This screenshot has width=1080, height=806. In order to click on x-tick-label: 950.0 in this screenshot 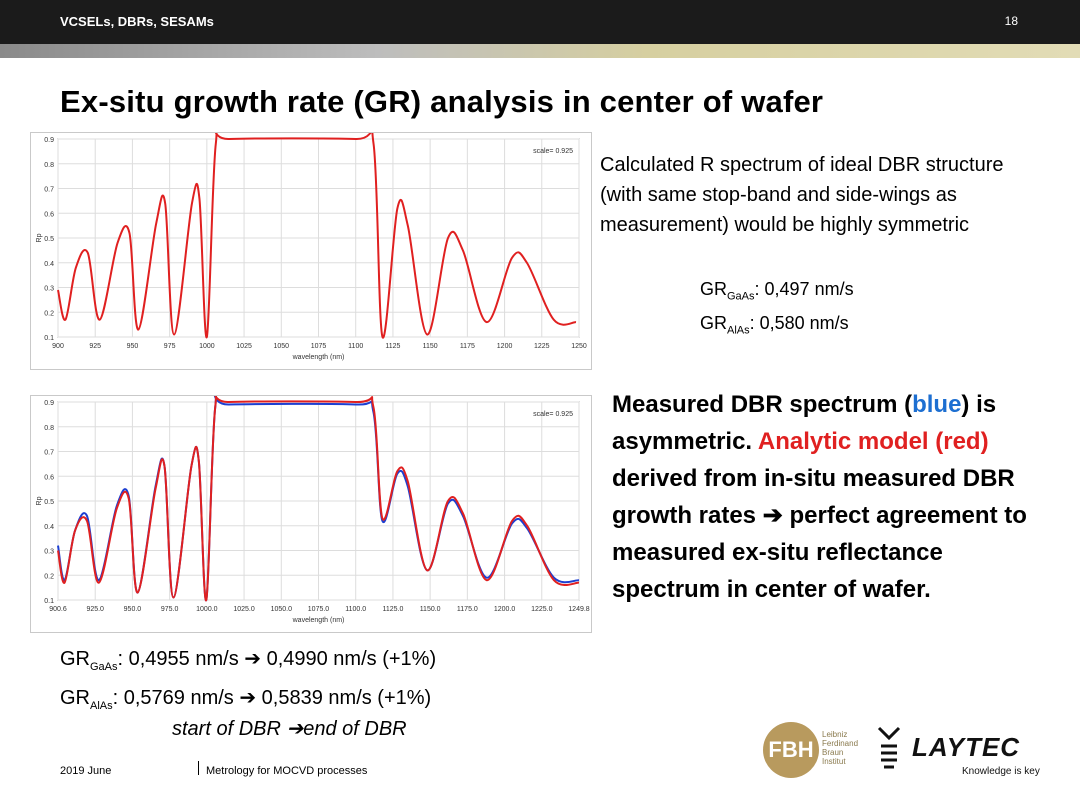, I will do `click(133, 609)`.